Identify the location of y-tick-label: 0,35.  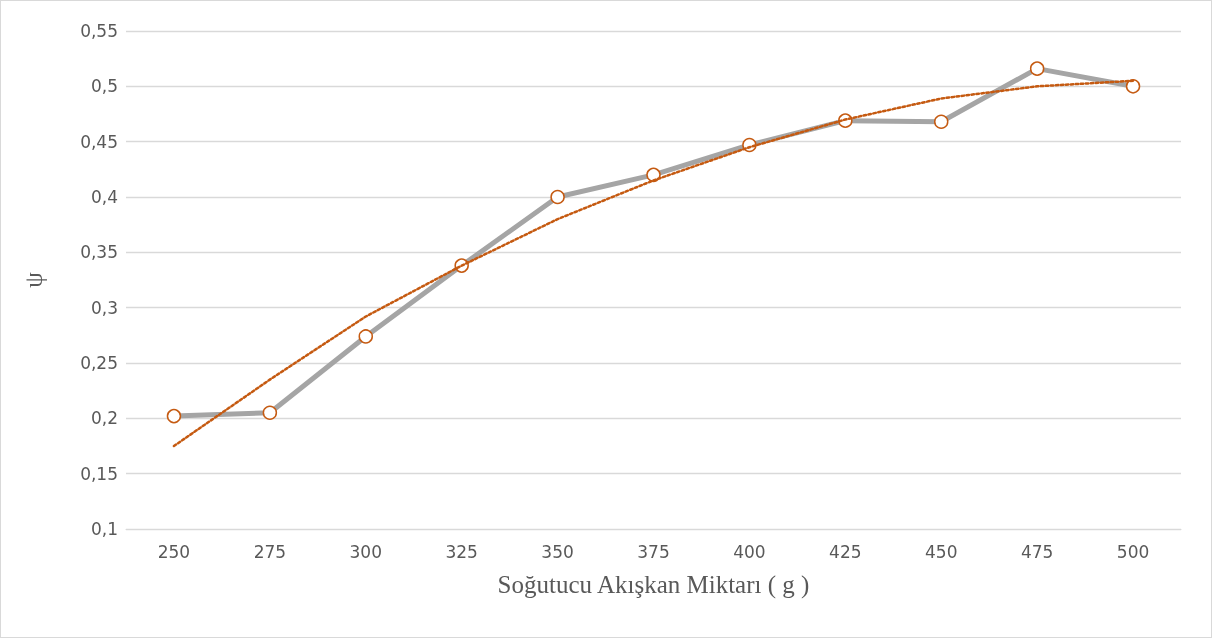
(99, 252).